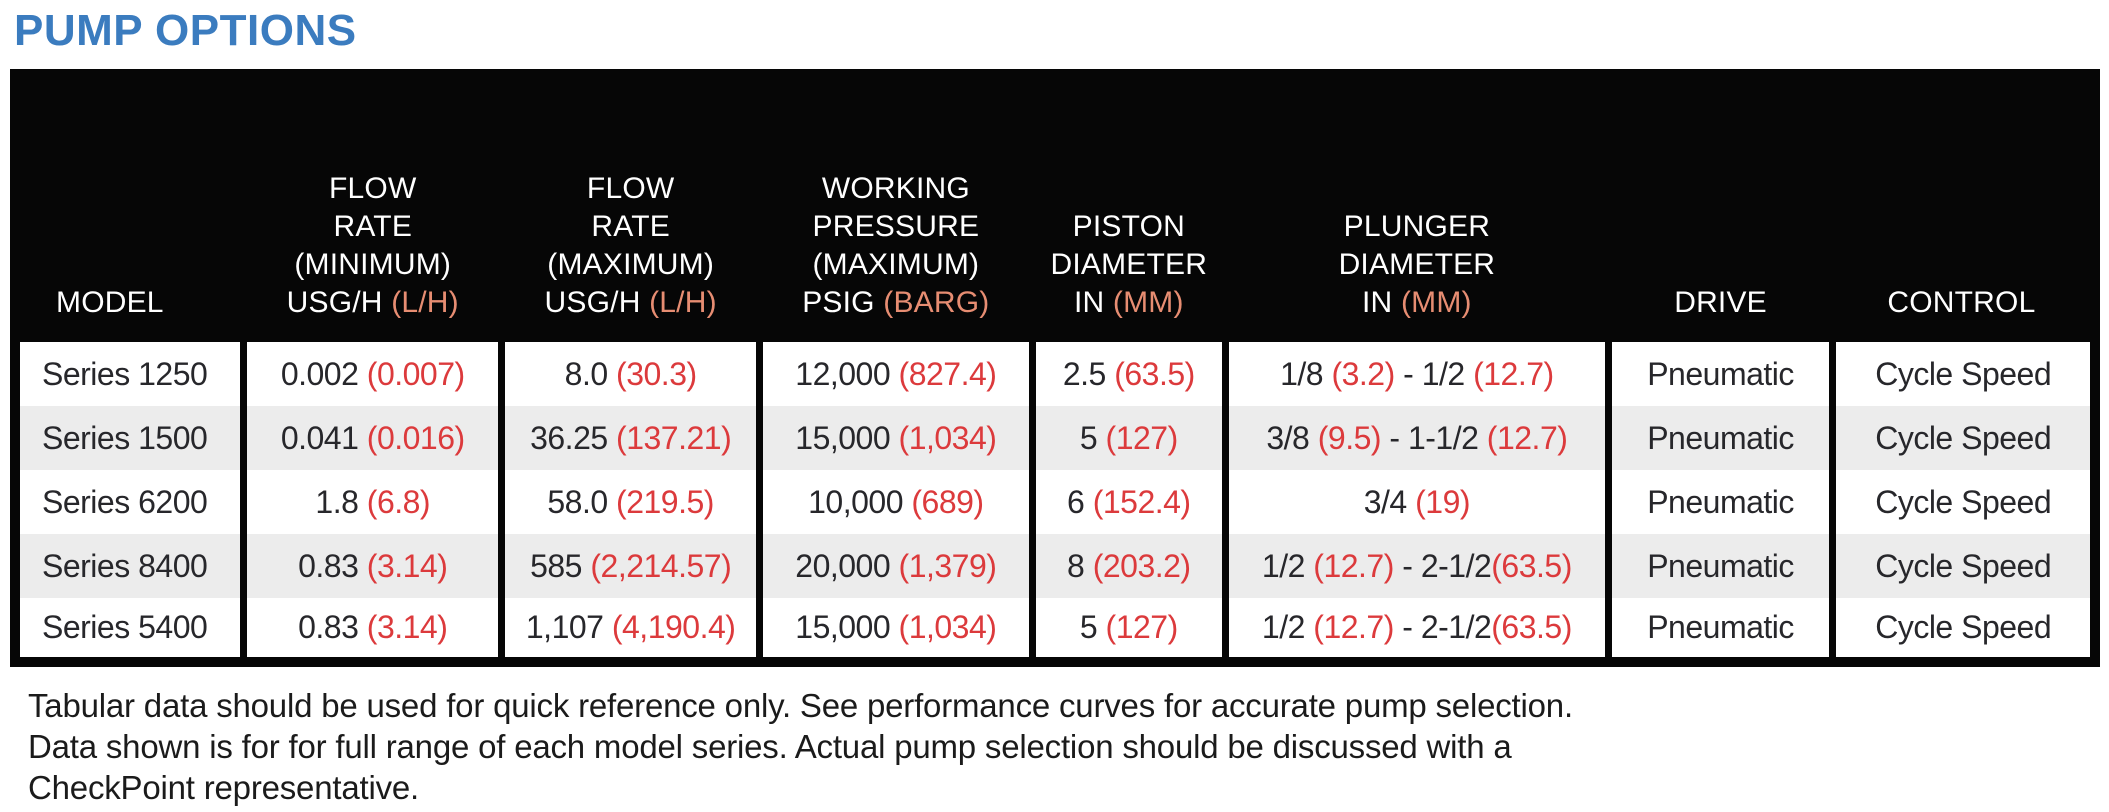 The image size is (2109, 812). I want to click on cell-flow-rate-max: 585 (2,214.57), so click(629, 566).